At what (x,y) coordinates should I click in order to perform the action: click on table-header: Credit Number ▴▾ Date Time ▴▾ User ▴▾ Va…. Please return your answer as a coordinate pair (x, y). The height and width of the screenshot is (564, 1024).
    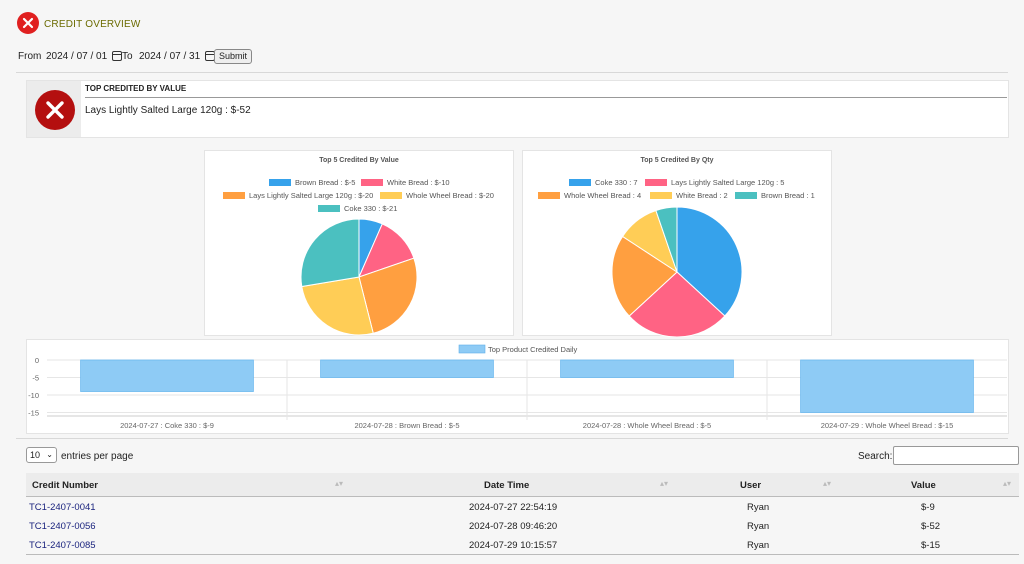
    Looking at the image, I should click on (522, 485).